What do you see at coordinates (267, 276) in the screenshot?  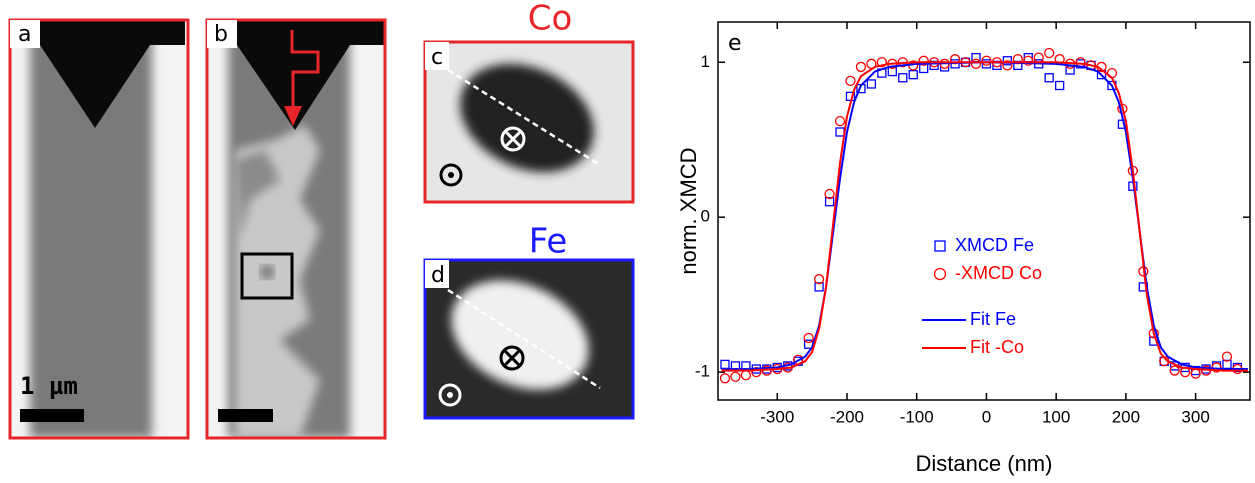 I see `region-box` at bounding box center [267, 276].